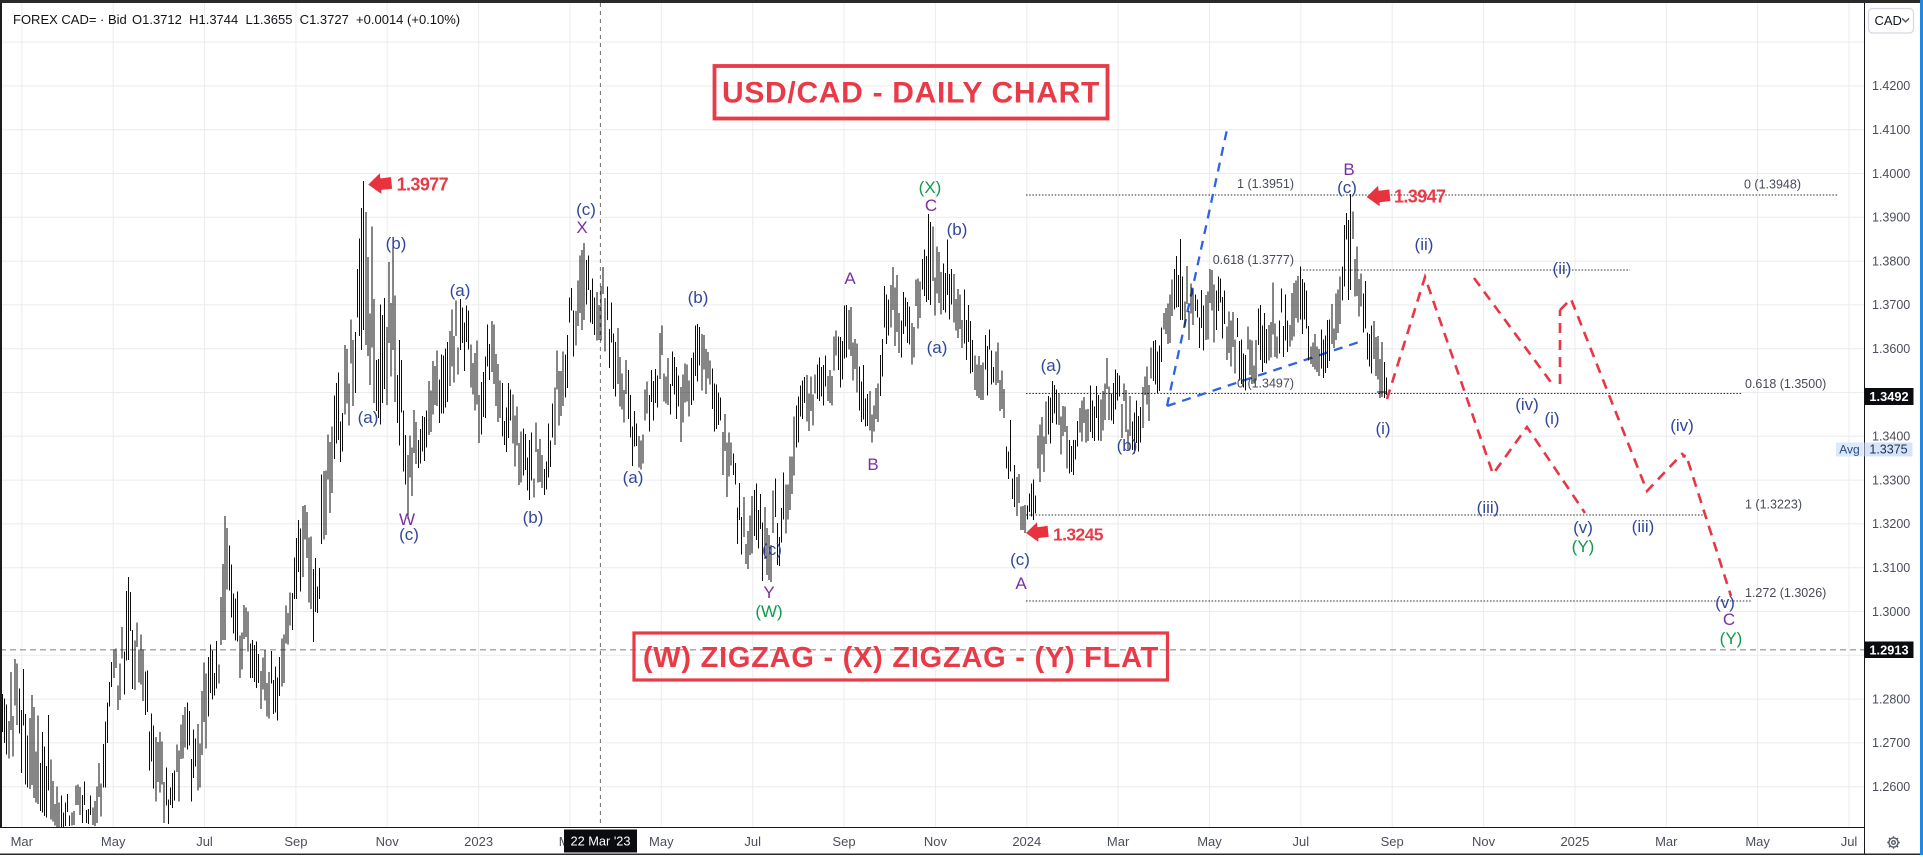 The height and width of the screenshot is (860, 1923). I want to click on svg-text: 1 (1.3223), so click(1773, 505).